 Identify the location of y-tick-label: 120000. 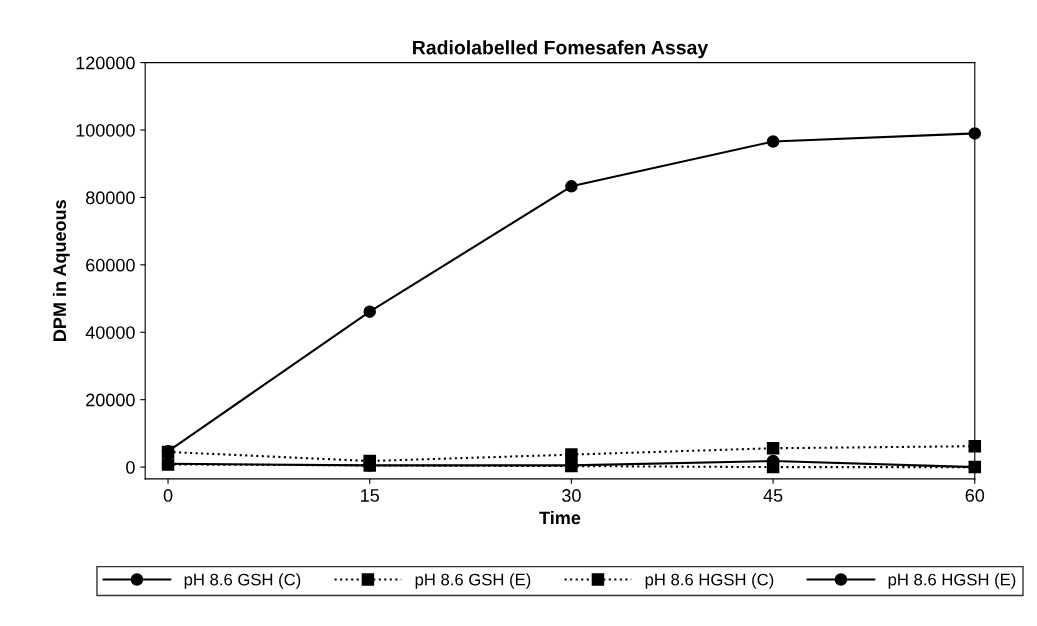
(105, 63).